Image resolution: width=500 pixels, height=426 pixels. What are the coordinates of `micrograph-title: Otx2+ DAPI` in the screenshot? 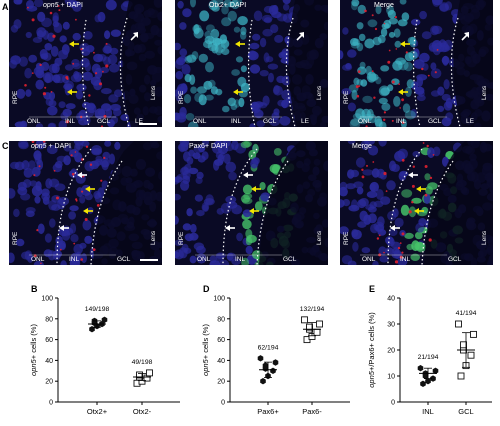 It's located at (228, 5).